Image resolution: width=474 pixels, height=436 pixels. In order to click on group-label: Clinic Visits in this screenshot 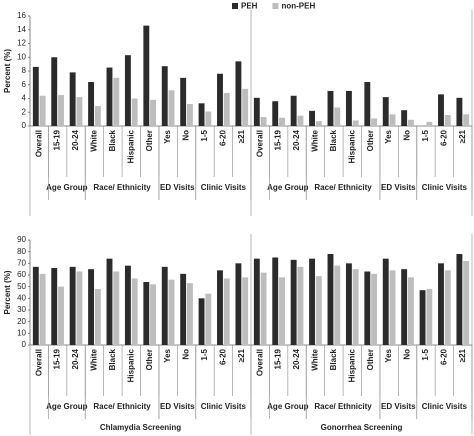, I will do `click(224, 406)`.